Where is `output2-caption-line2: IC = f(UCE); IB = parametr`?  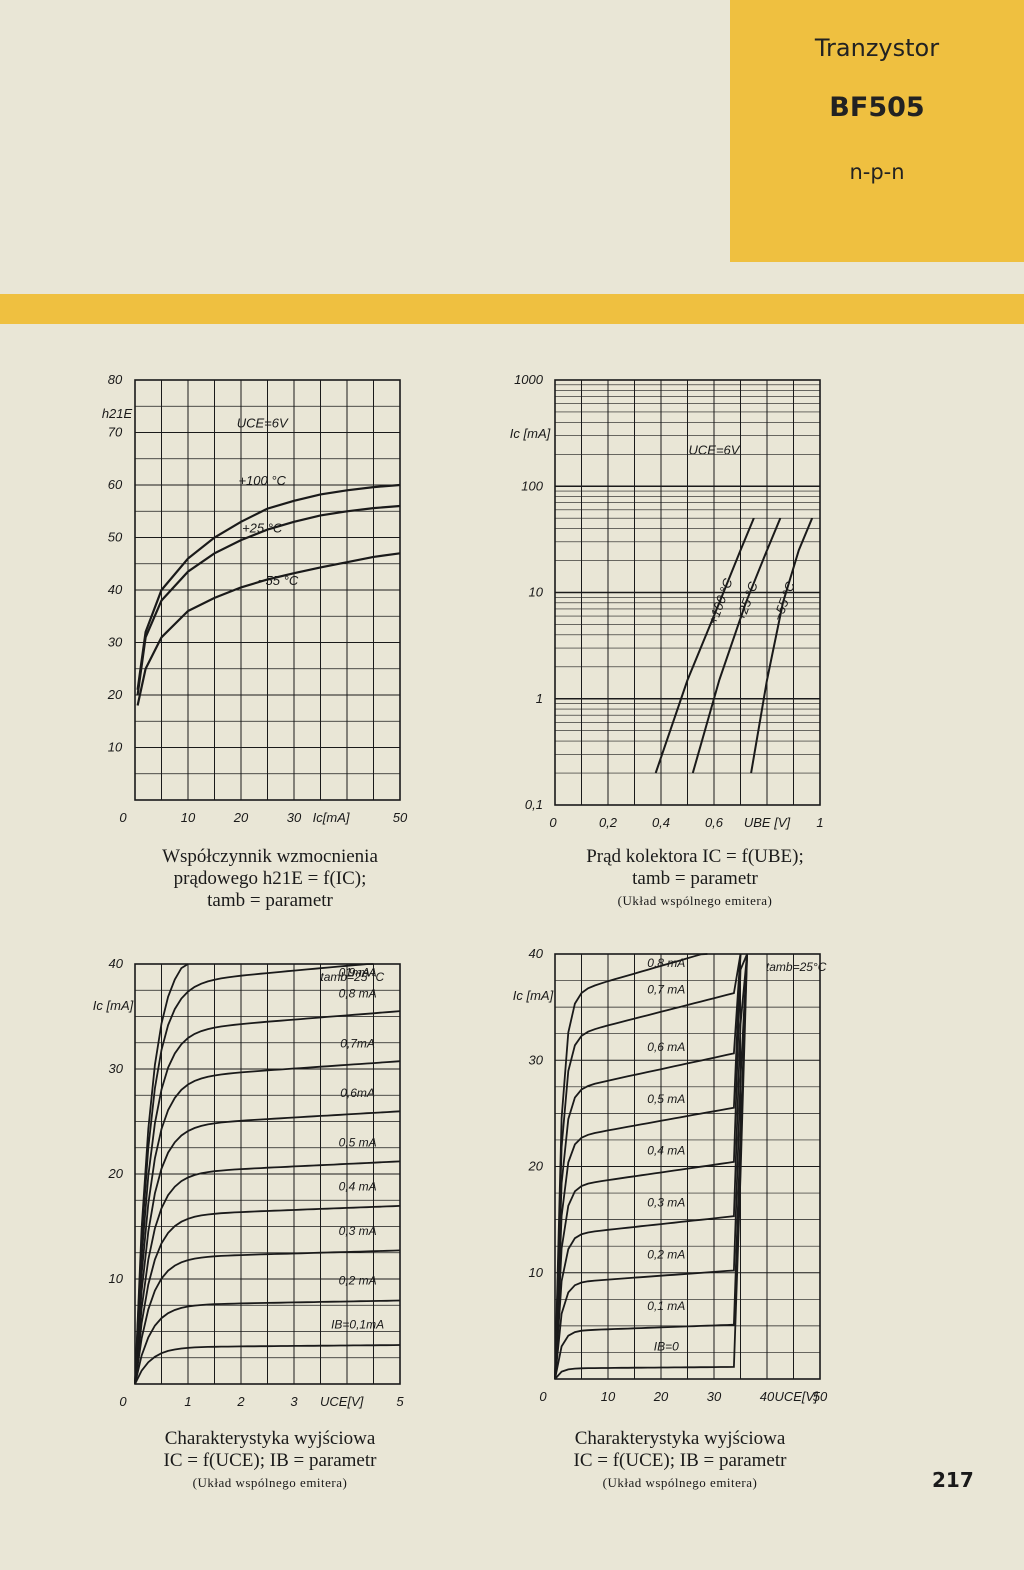 output2-caption-line2: IC = f(UCE); IB = parametr is located at coordinates (680, 1460).